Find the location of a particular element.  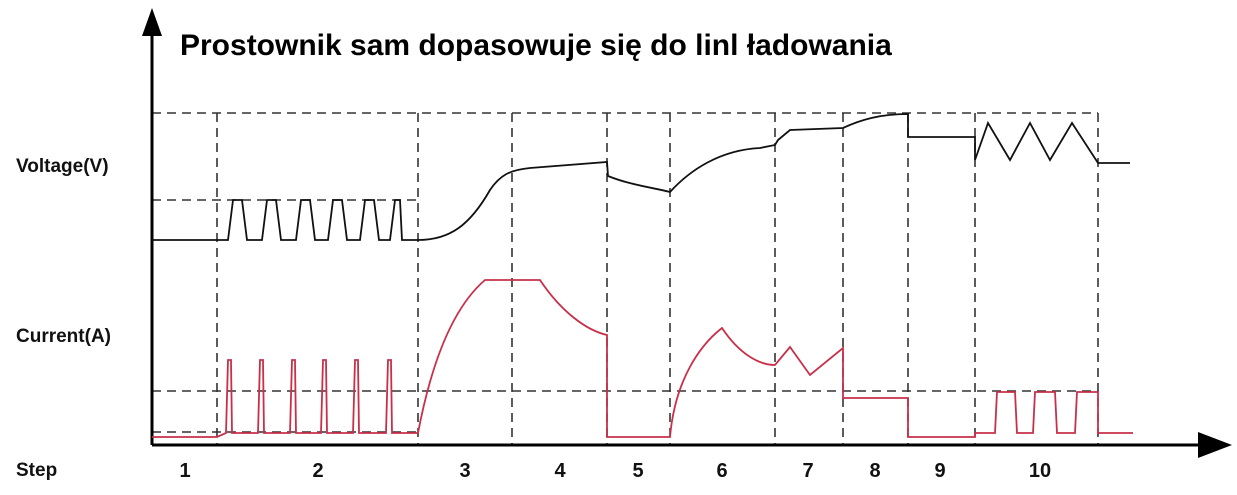

step-label: 9 is located at coordinates (939, 471).